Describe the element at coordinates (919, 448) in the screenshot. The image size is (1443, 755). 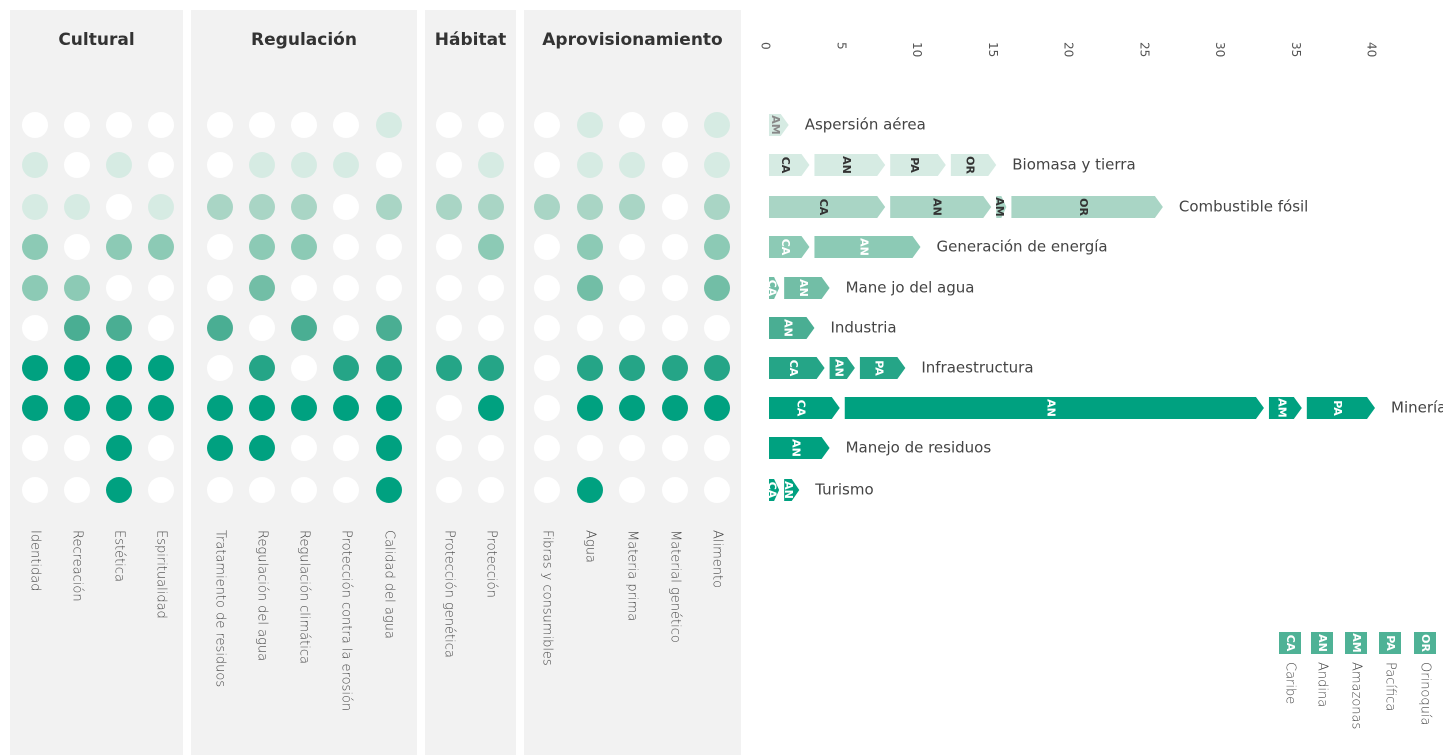
I see `driver-label: Manejo de residuos` at that location.